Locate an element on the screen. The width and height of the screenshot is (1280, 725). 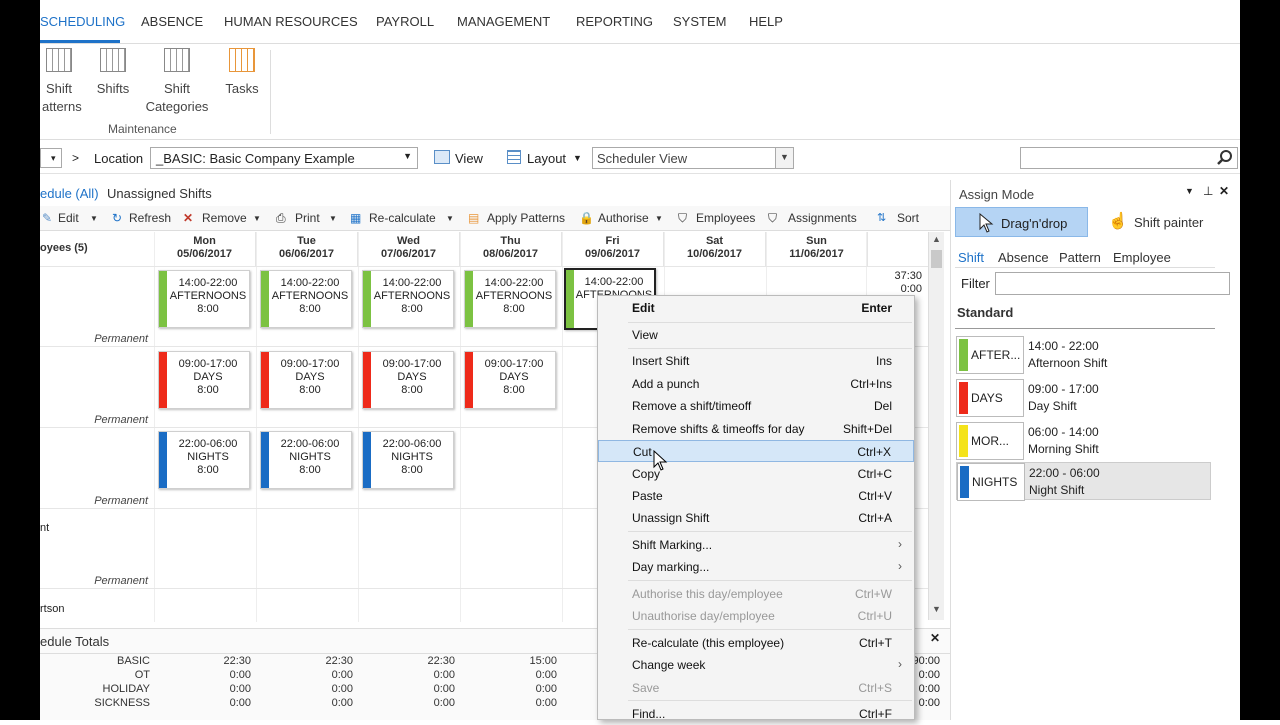
ribbon-group-label: Maintenance is located at coordinates (142, 129).